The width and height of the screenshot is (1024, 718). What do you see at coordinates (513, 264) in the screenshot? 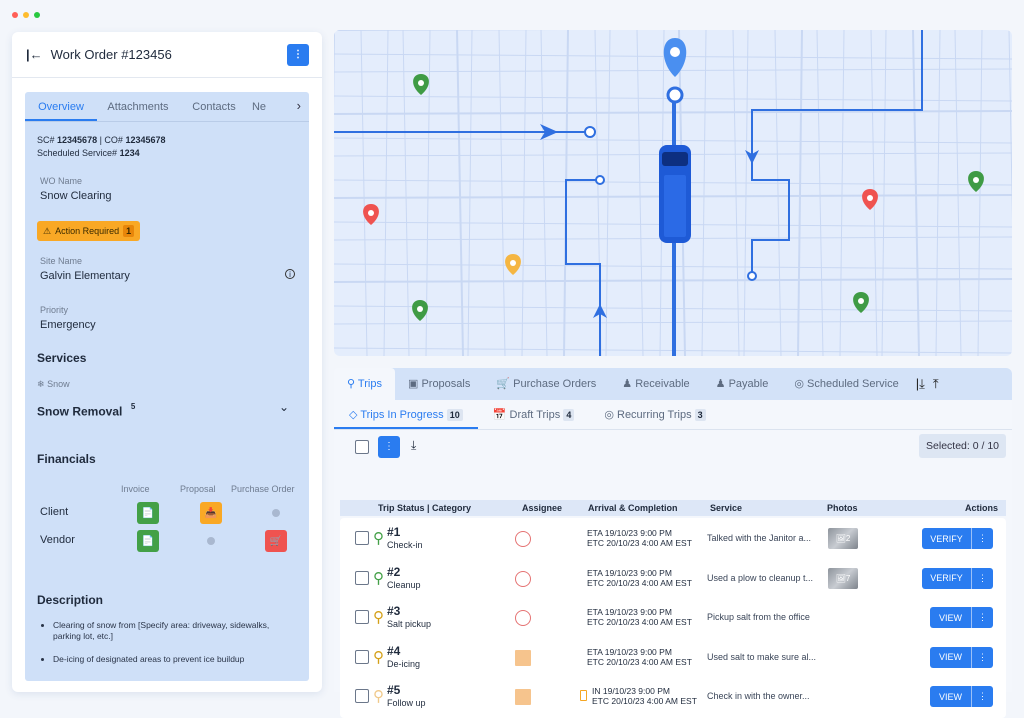
I see `map-pin-yellow-icon` at bounding box center [513, 264].